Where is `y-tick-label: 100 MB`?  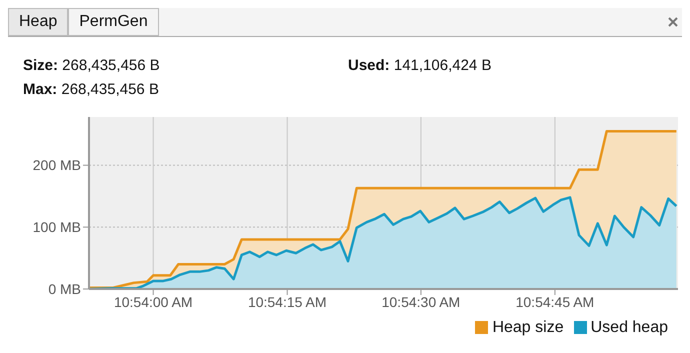
y-tick-label: 100 MB is located at coordinates (56, 227).